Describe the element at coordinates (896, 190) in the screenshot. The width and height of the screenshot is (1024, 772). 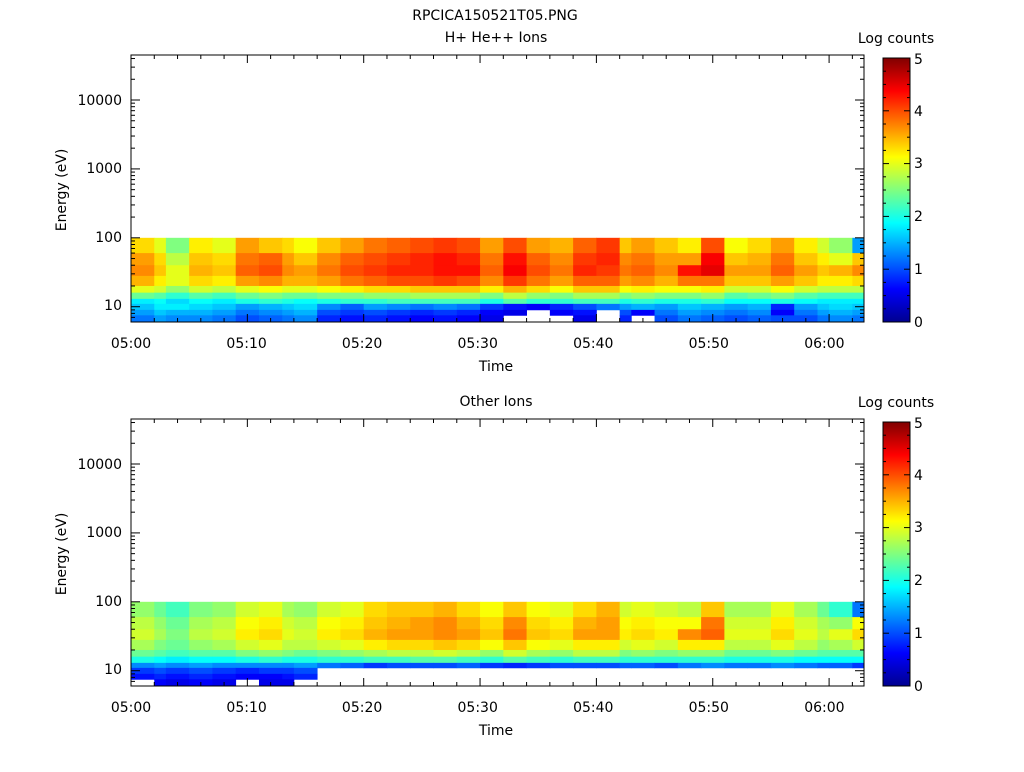
I see `colorbar` at that location.